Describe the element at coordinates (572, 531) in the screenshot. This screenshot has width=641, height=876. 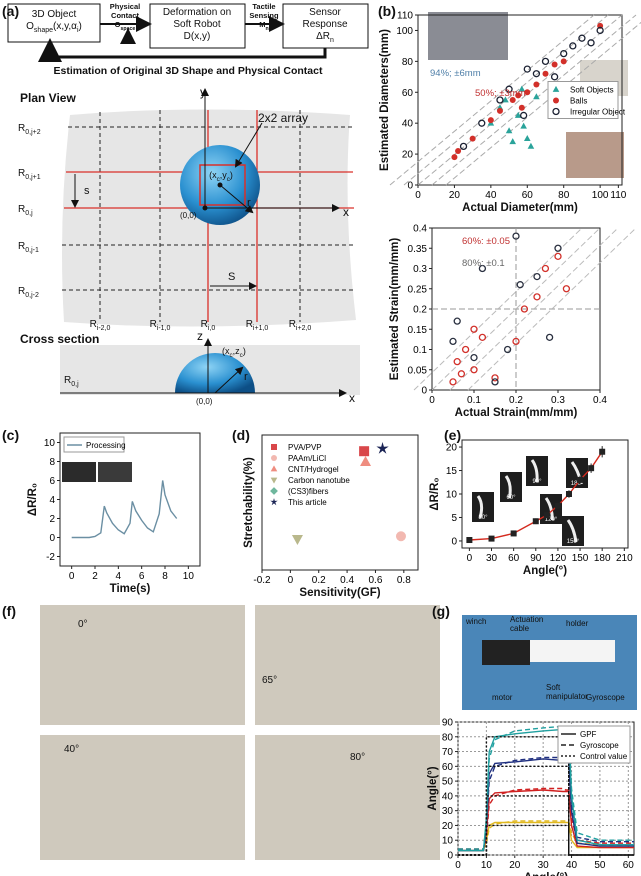
I see `inset-arm` at that location.